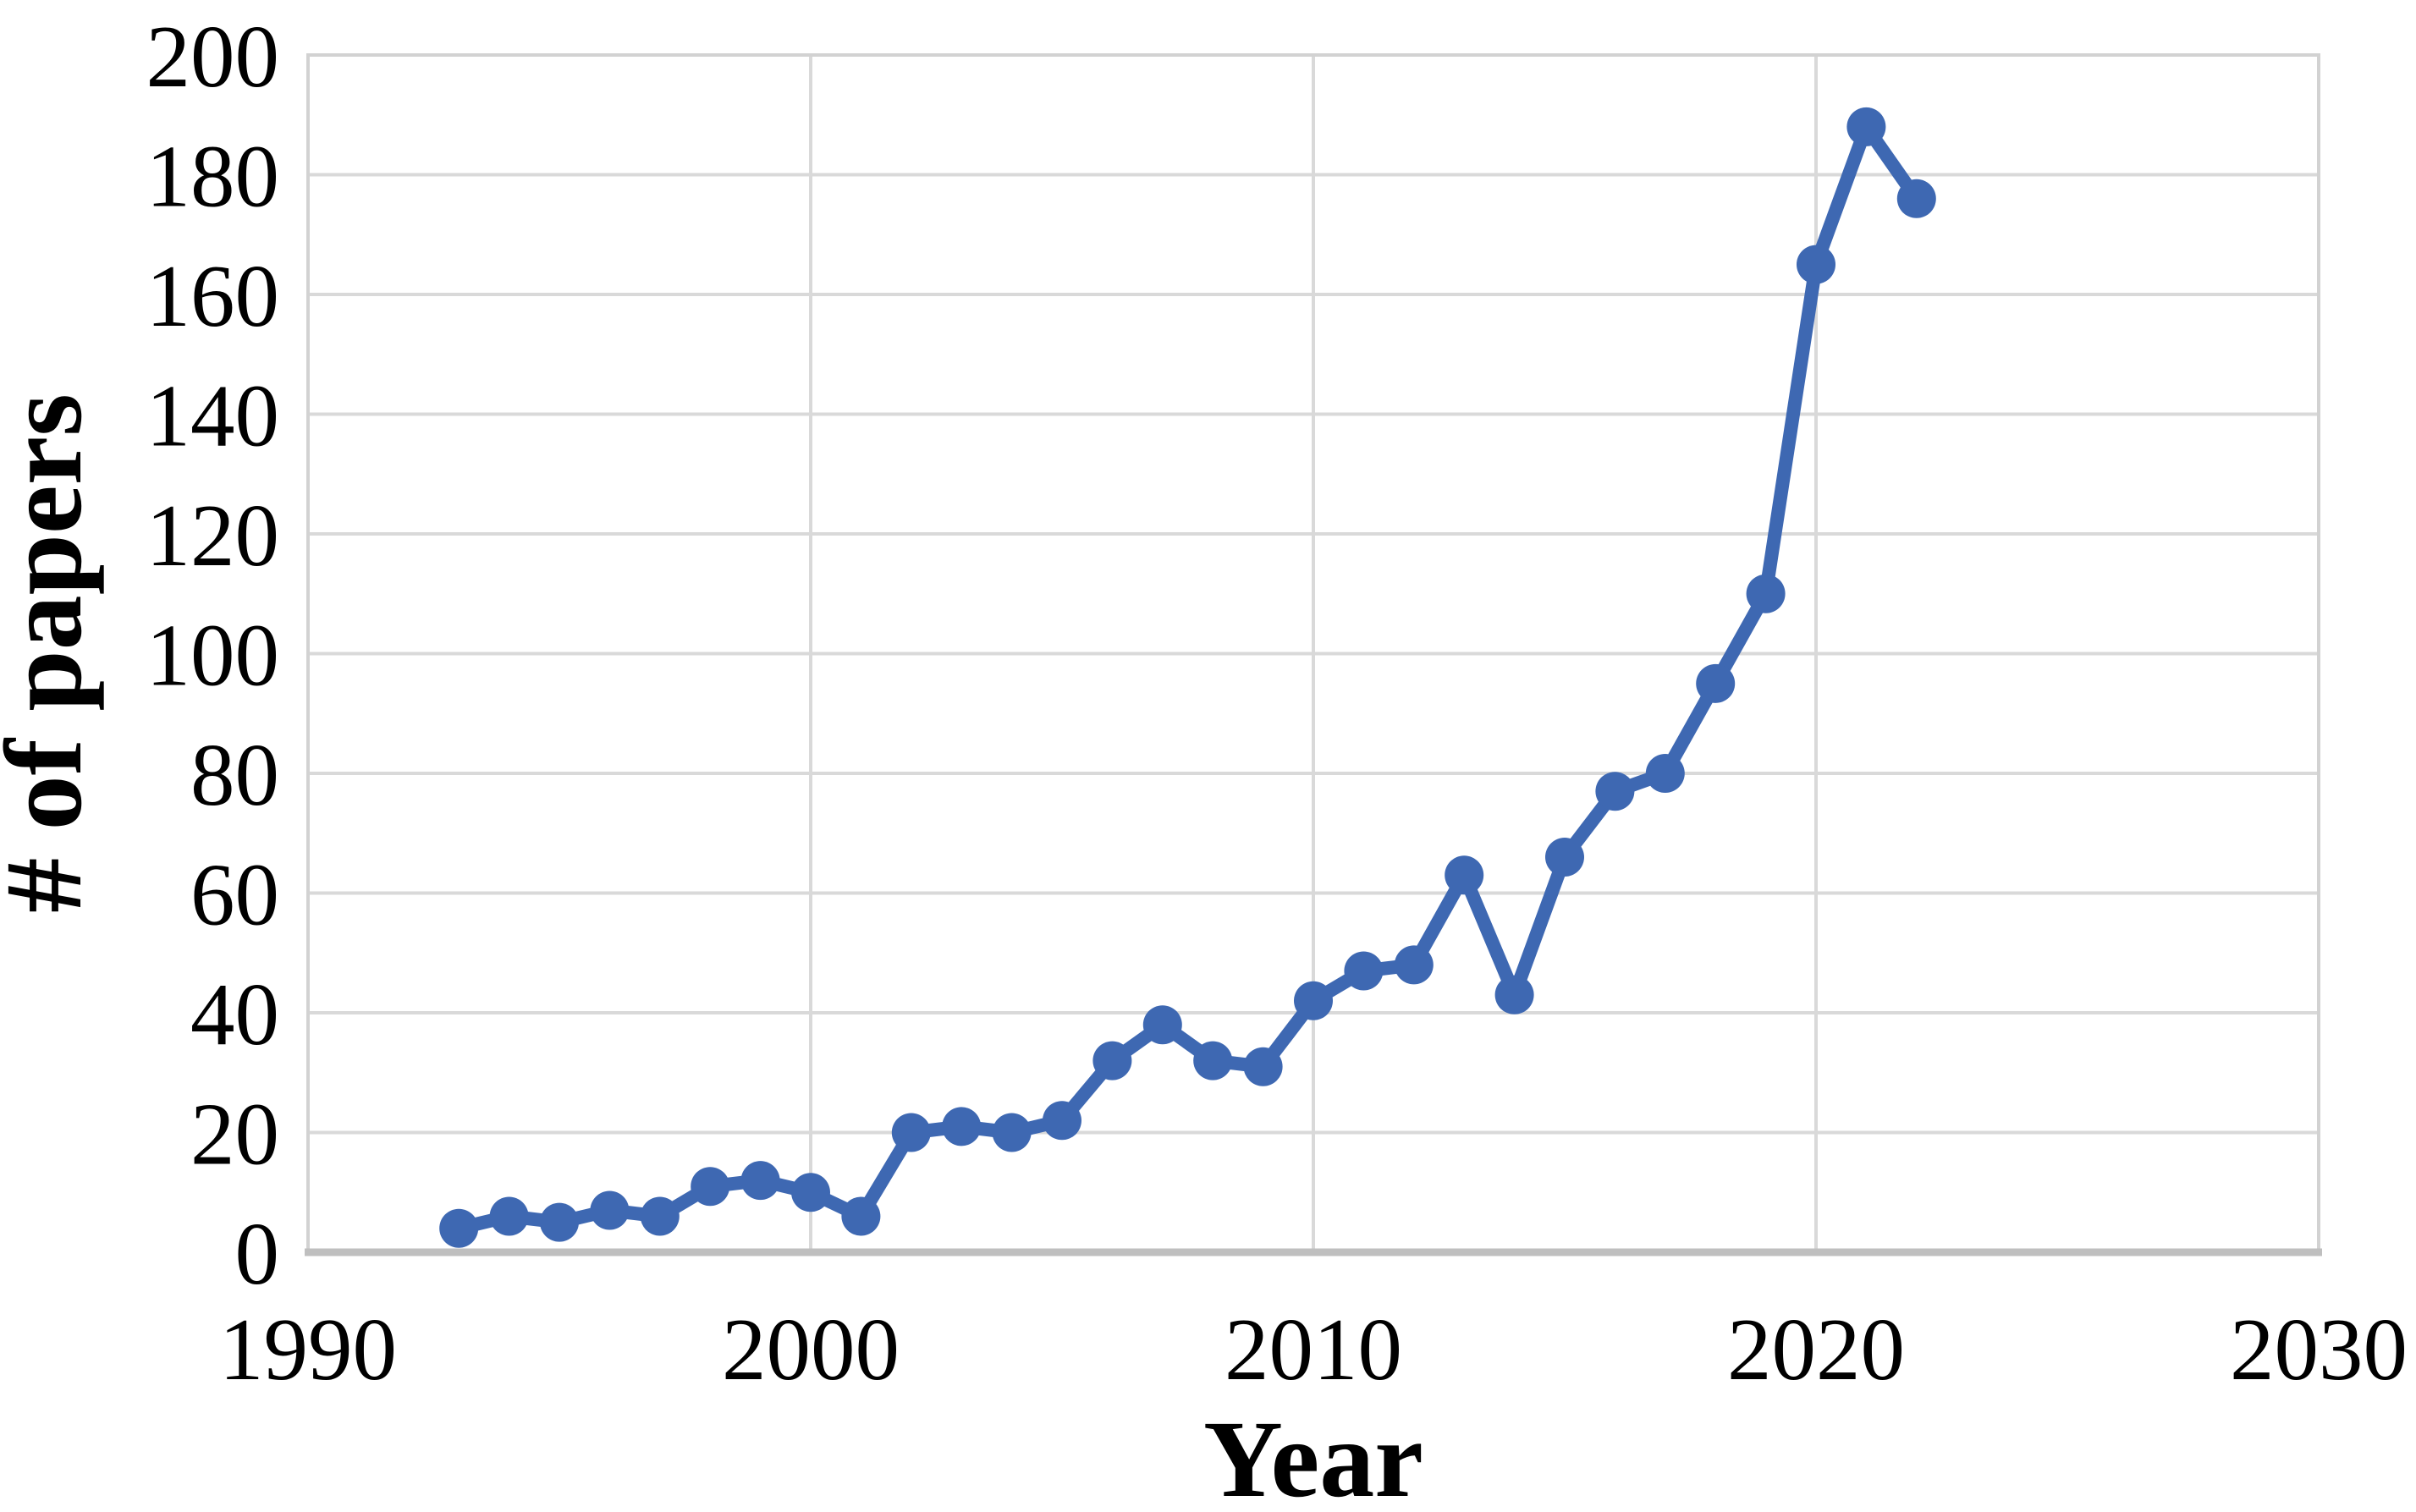  What do you see at coordinates (308, 1350) in the screenshot?
I see `x-tick-label: 1990` at bounding box center [308, 1350].